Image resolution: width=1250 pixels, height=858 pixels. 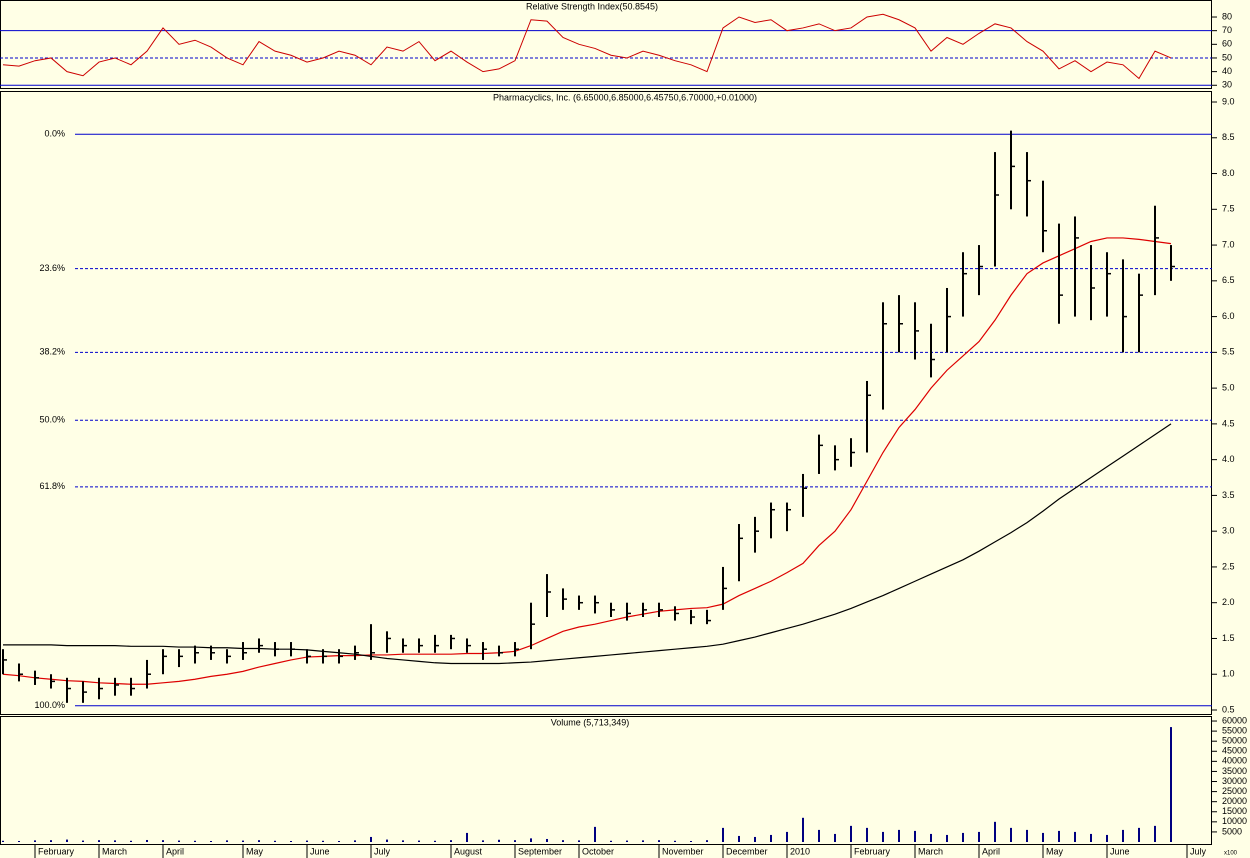 I want to click on y-tick-label: 7.5, so click(x=1228, y=209).